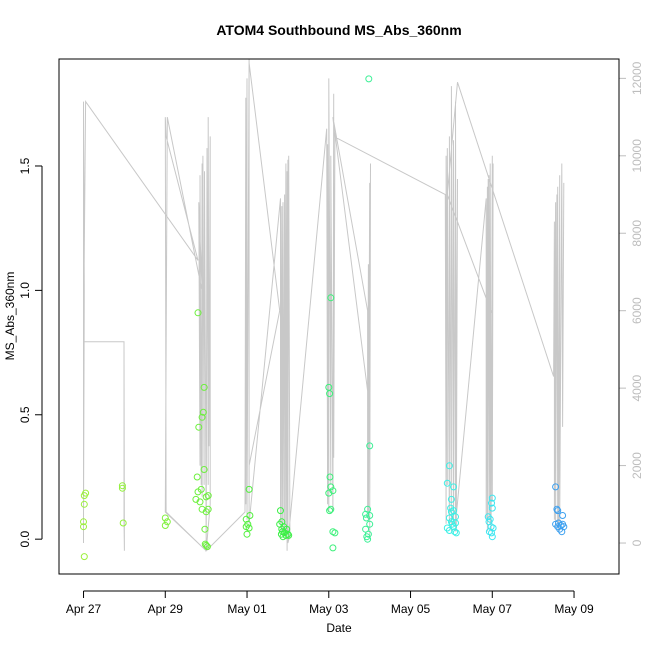 The image size is (650, 650). I want to click on x-tick-label: May 01, so click(247, 609).